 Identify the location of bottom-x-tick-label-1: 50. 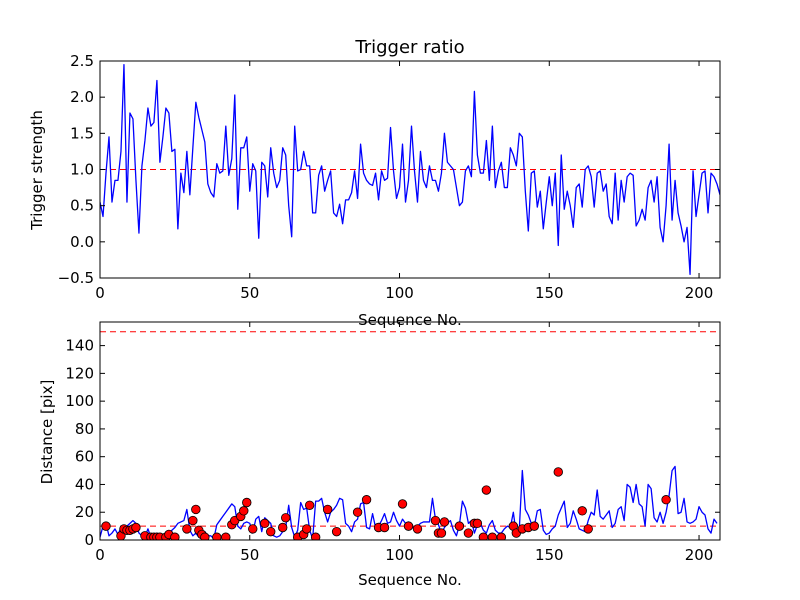
(249, 555).